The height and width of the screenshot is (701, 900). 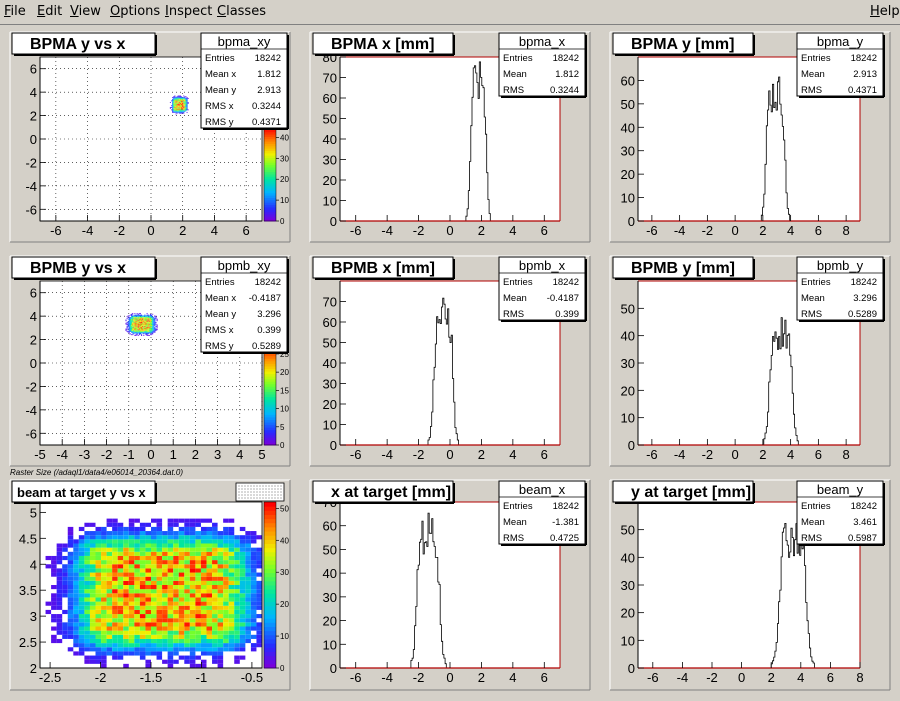 I want to click on menu-inspect: Inspect, so click(x=189, y=11).